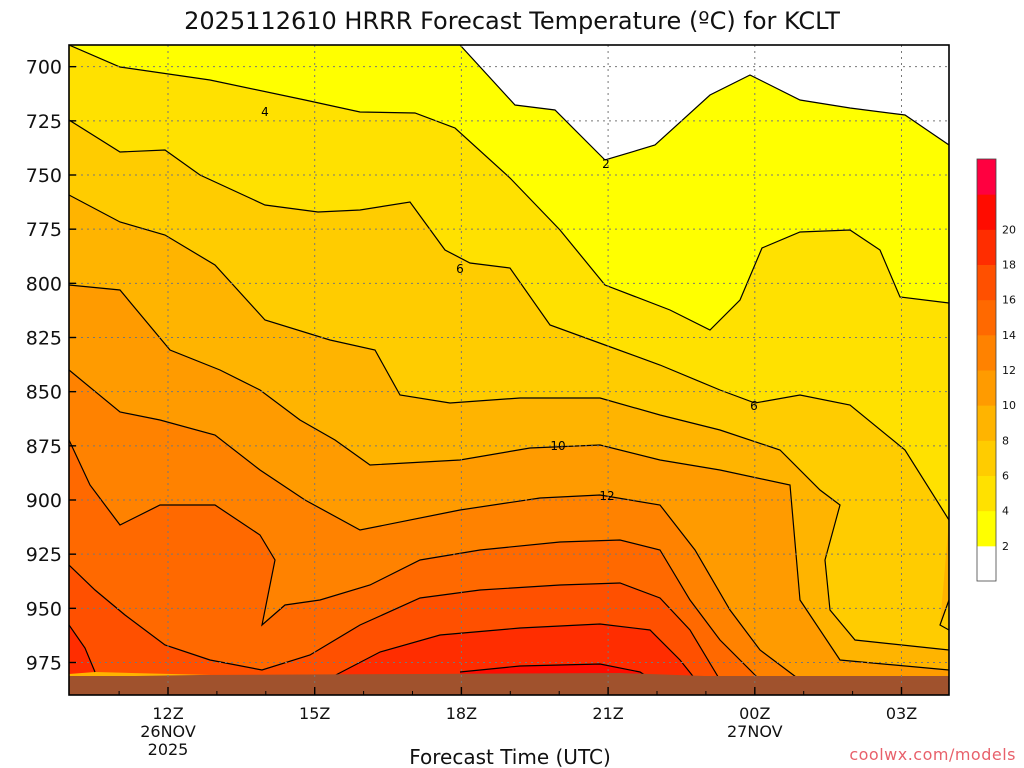  I want to click on contour-label-6-right: 6, so click(754, 406).